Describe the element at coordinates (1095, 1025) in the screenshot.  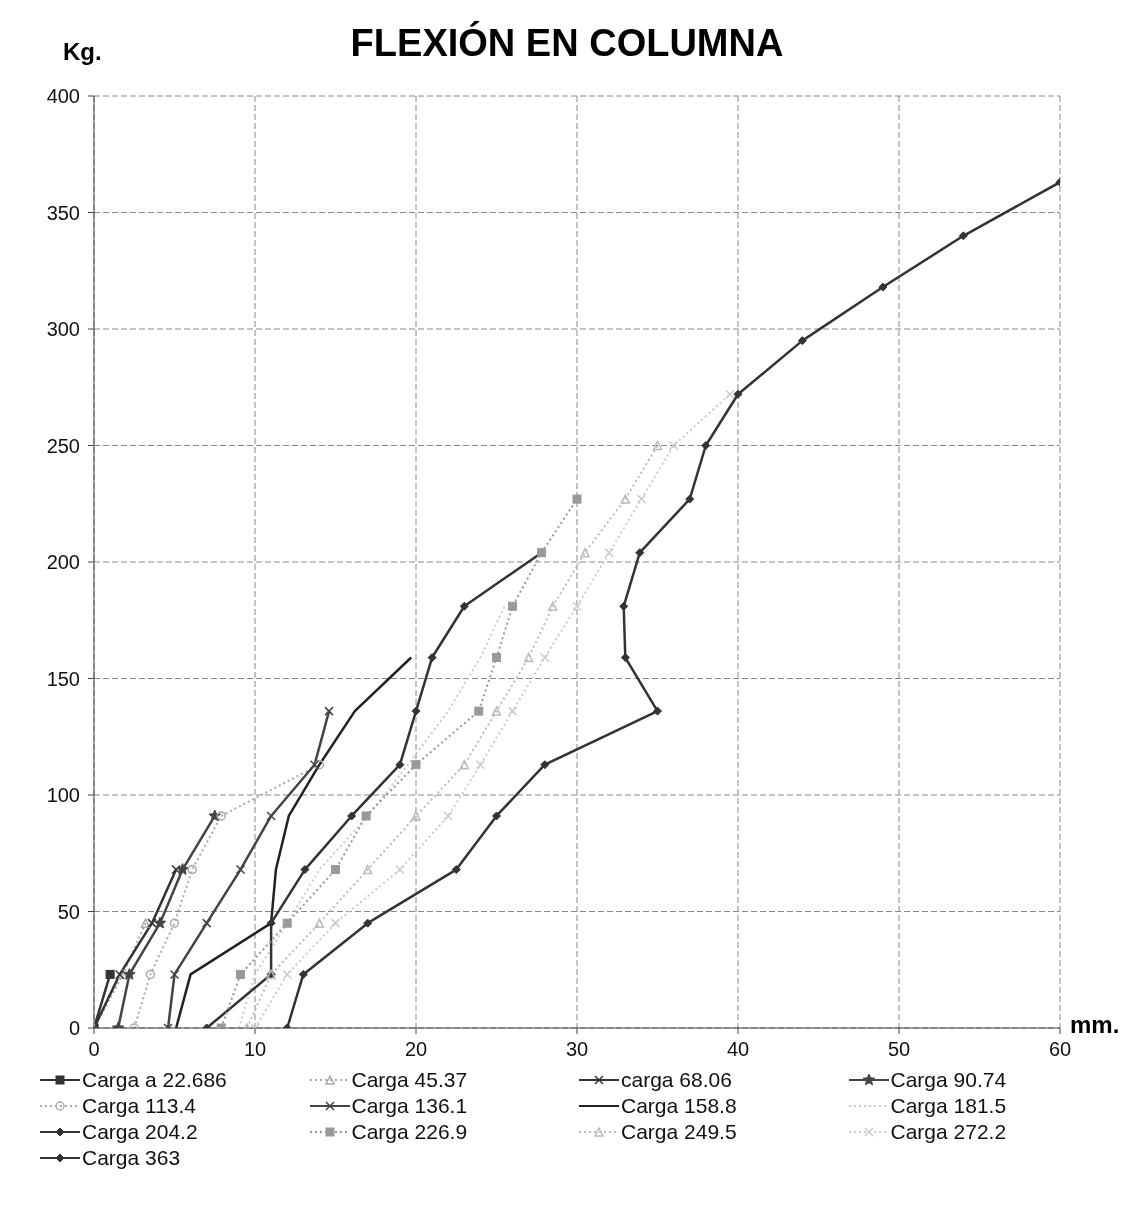
I see `x-axis-title: mm.` at that location.